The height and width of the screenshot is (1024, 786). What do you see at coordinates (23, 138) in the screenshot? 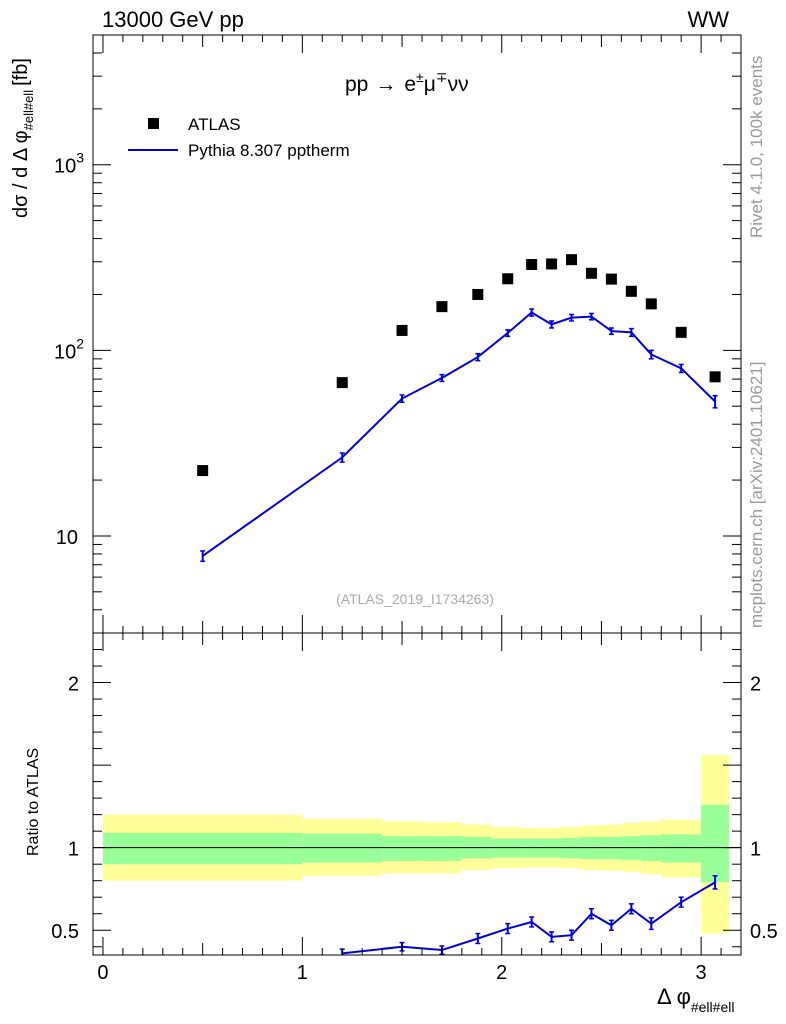
I see `main-y-axis-title: dσ / d Δ φ#ell#ell[fb]` at bounding box center [23, 138].